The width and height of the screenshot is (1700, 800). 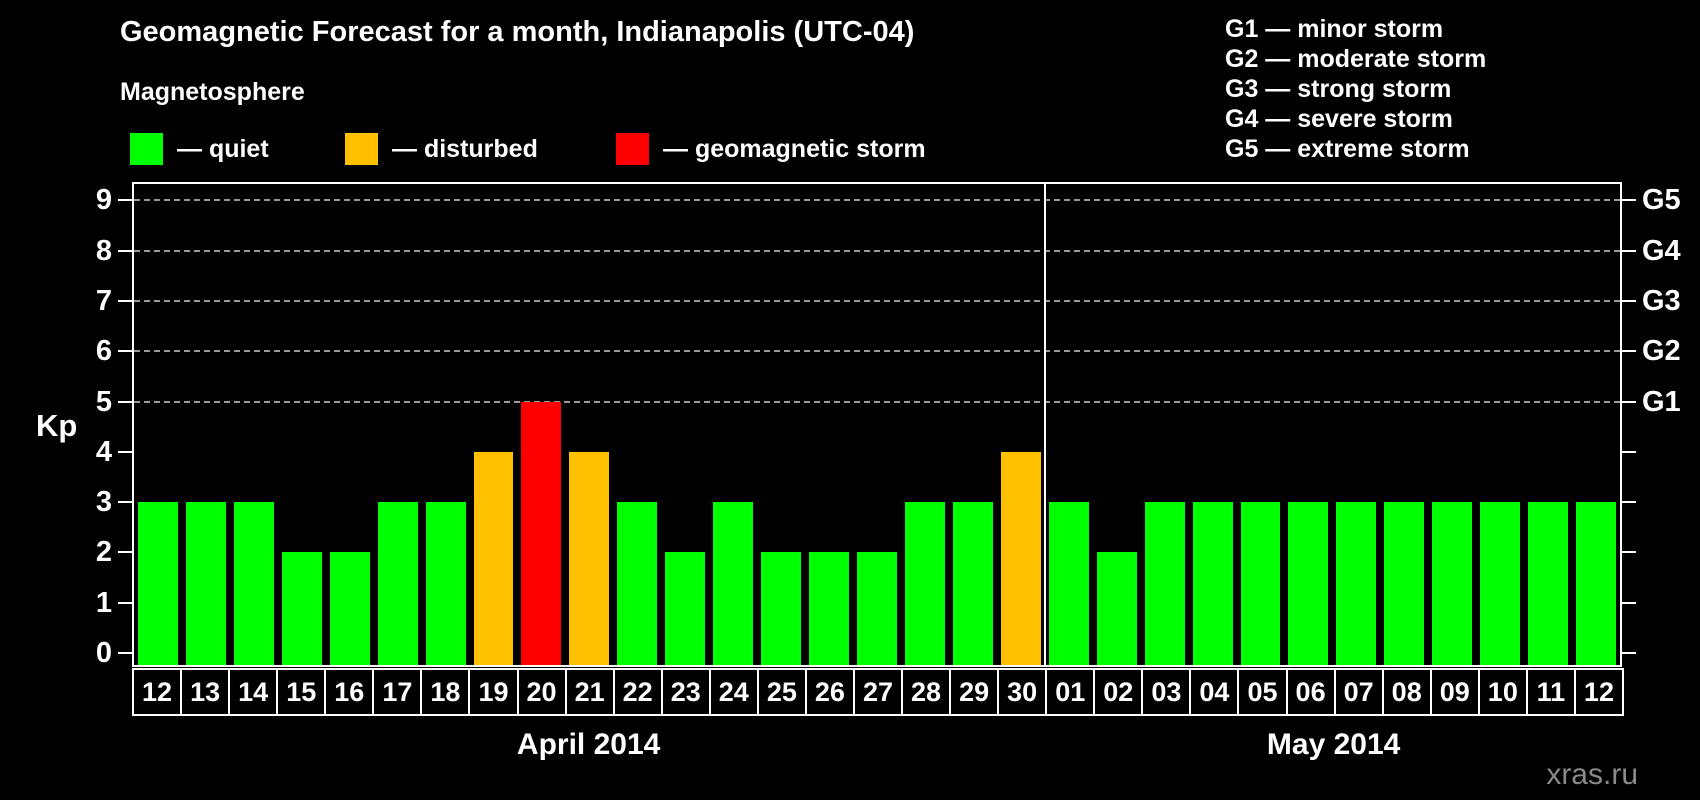 I want to click on quiet-swatch-icon, so click(x=146, y=149).